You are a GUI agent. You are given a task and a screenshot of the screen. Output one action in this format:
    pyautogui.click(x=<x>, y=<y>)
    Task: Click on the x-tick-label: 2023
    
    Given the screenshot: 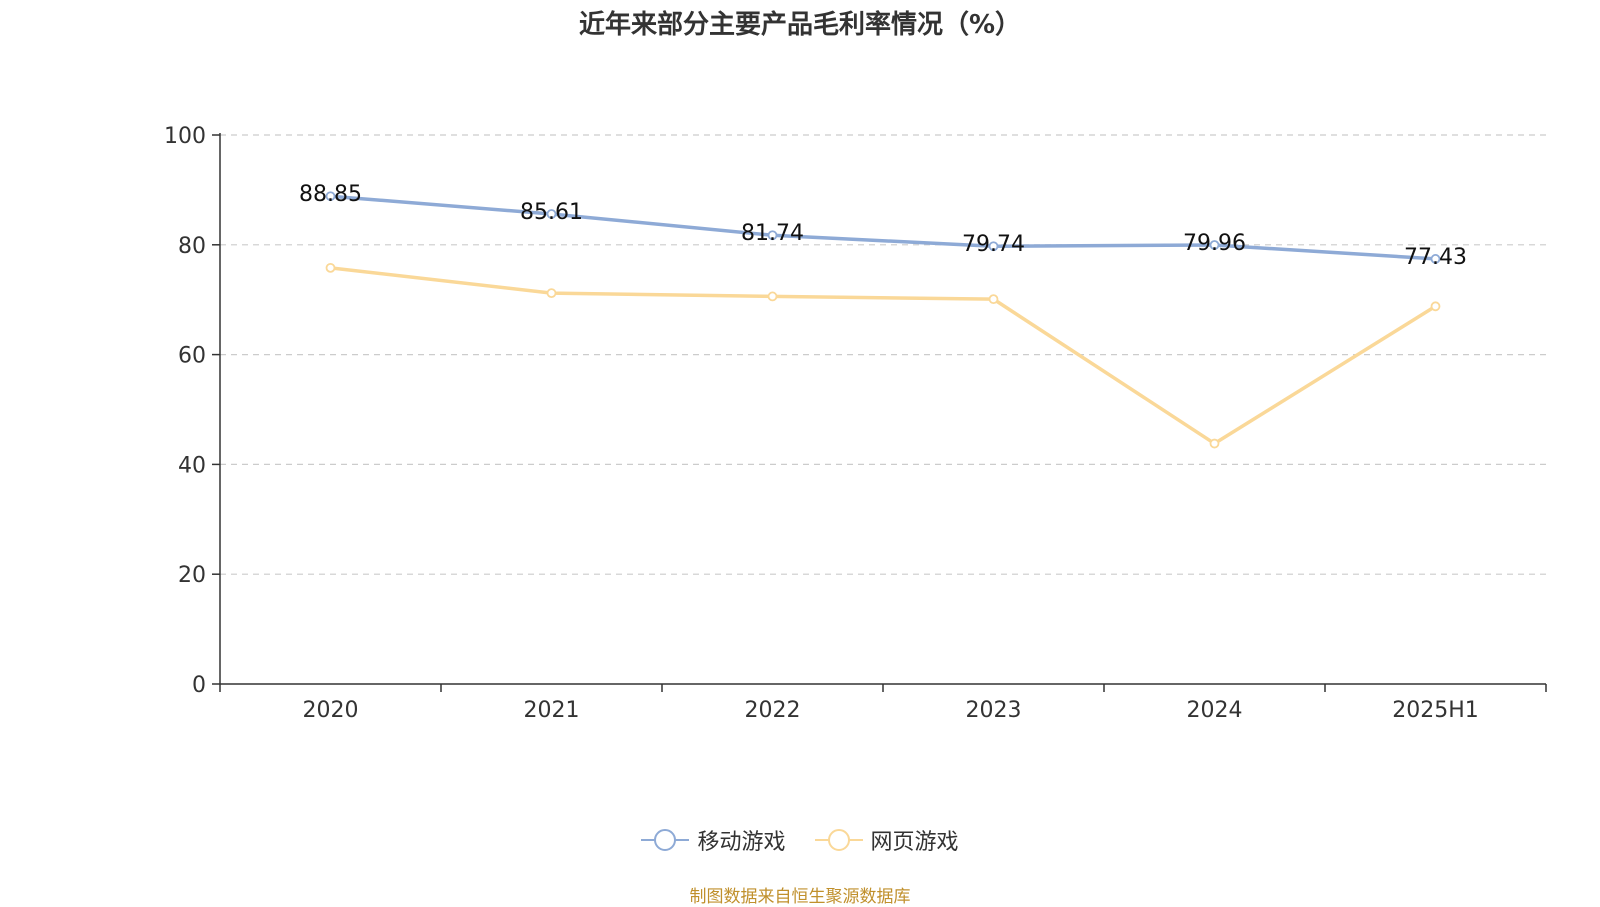 What is the action you would take?
    pyautogui.click(x=994, y=710)
    